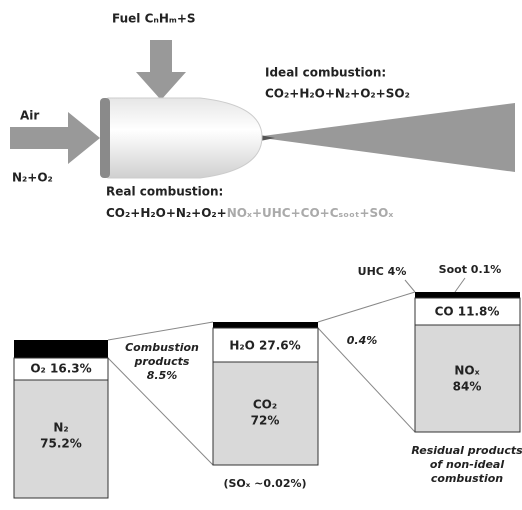 The width and height of the screenshot is (522, 510). Describe the element at coordinates (164, 192) in the screenshot. I see `real-label: Real combustion:` at that location.